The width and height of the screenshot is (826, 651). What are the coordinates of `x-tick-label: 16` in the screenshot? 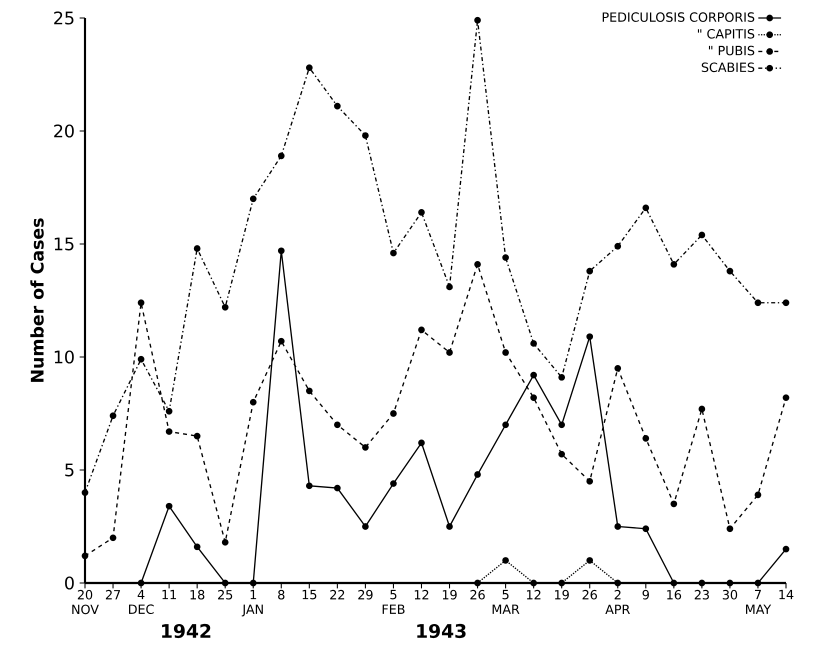 It's located at (674, 595).